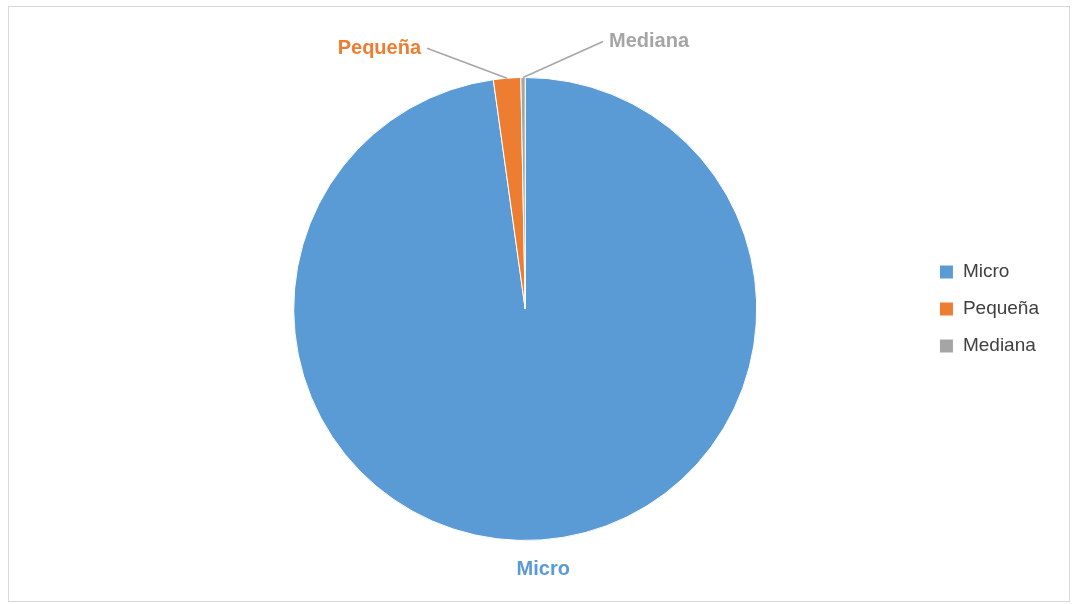  Describe the element at coordinates (999, 345) in the screenshot. I see `legend-label: Mediana` at that location.